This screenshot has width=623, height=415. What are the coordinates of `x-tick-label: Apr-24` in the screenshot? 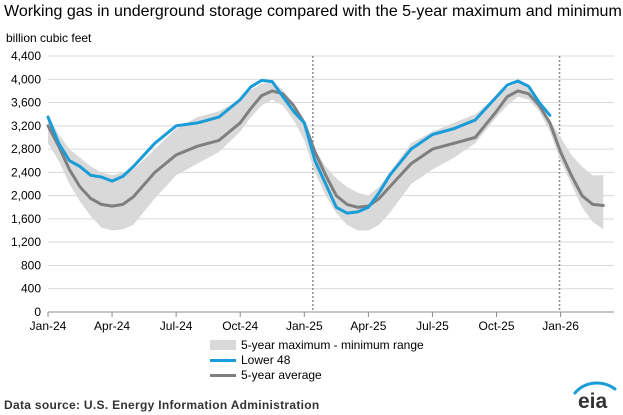 It's located at (112, 326).